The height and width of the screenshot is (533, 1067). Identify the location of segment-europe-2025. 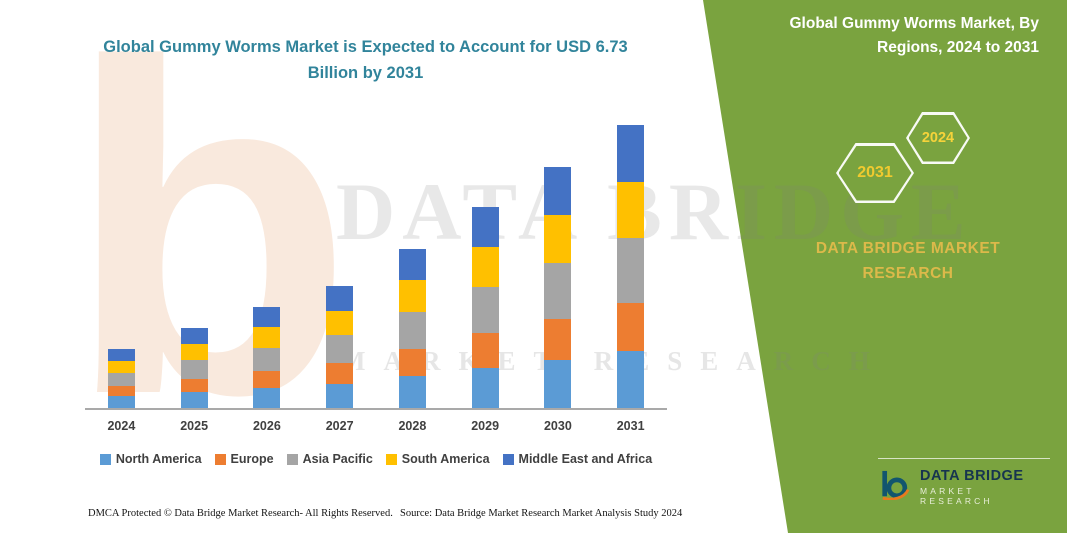
(194, 385).